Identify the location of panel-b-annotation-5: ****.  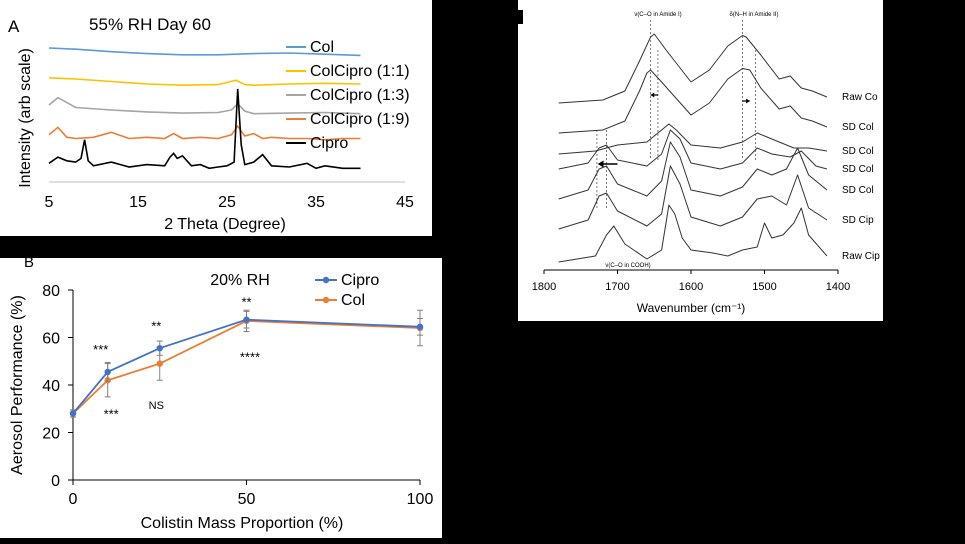
(250, 356).